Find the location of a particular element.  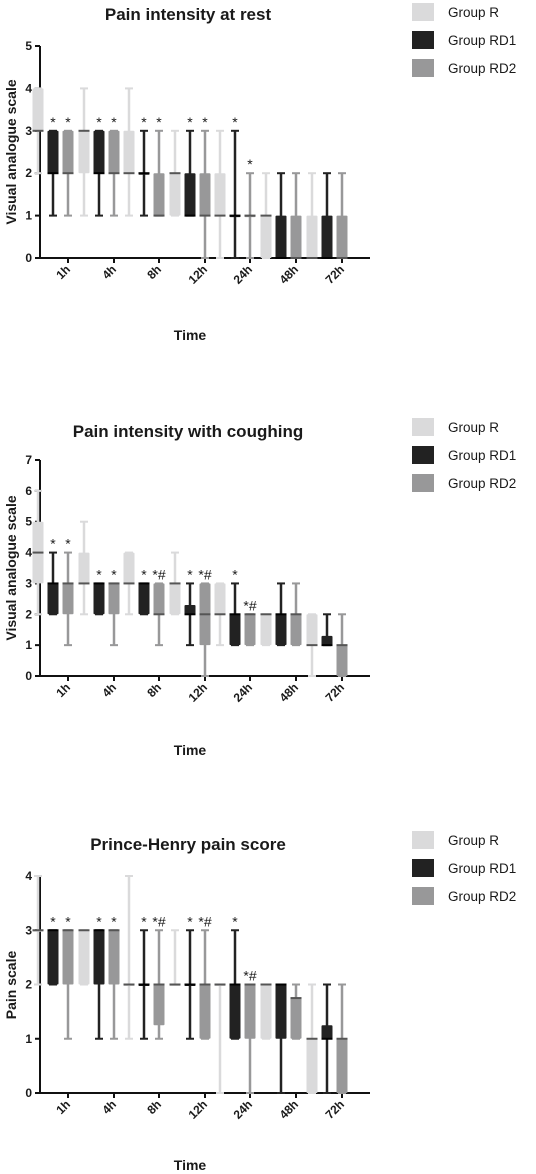

y-tick-label: 3 is located at coordinates (28, 930).